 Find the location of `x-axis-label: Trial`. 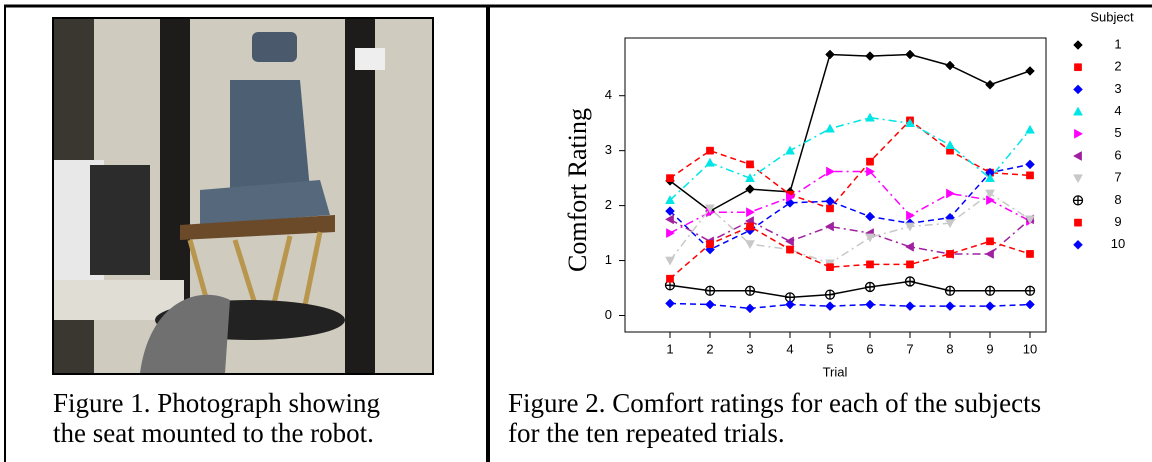

x-axis-label: Trial is located at coordinates (835, 371).